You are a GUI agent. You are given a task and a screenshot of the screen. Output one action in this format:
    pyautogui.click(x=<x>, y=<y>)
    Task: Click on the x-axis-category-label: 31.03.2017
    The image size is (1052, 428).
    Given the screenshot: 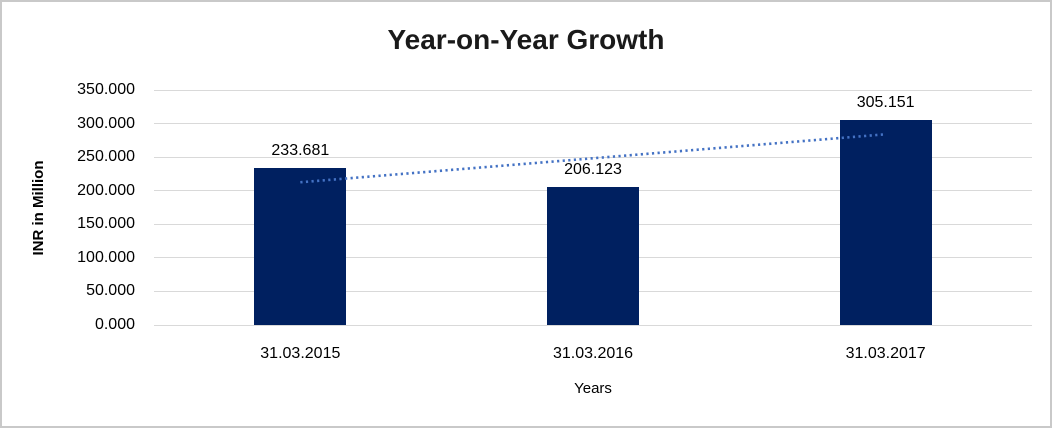 What is the action you would take?
    pyautogui.click(x=885, y=353)
    